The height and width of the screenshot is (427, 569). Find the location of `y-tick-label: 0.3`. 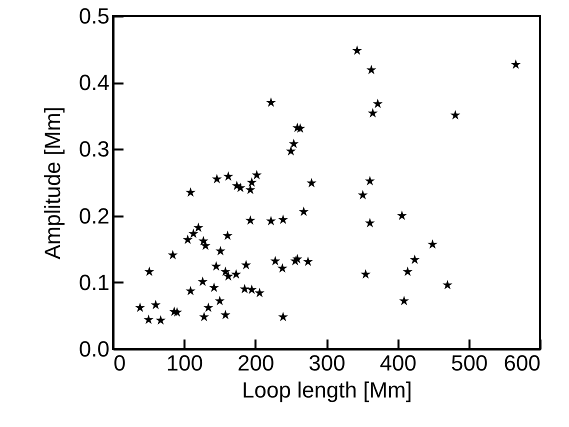

y-tick-label: 0.3 is located at coordinates (94, 149).